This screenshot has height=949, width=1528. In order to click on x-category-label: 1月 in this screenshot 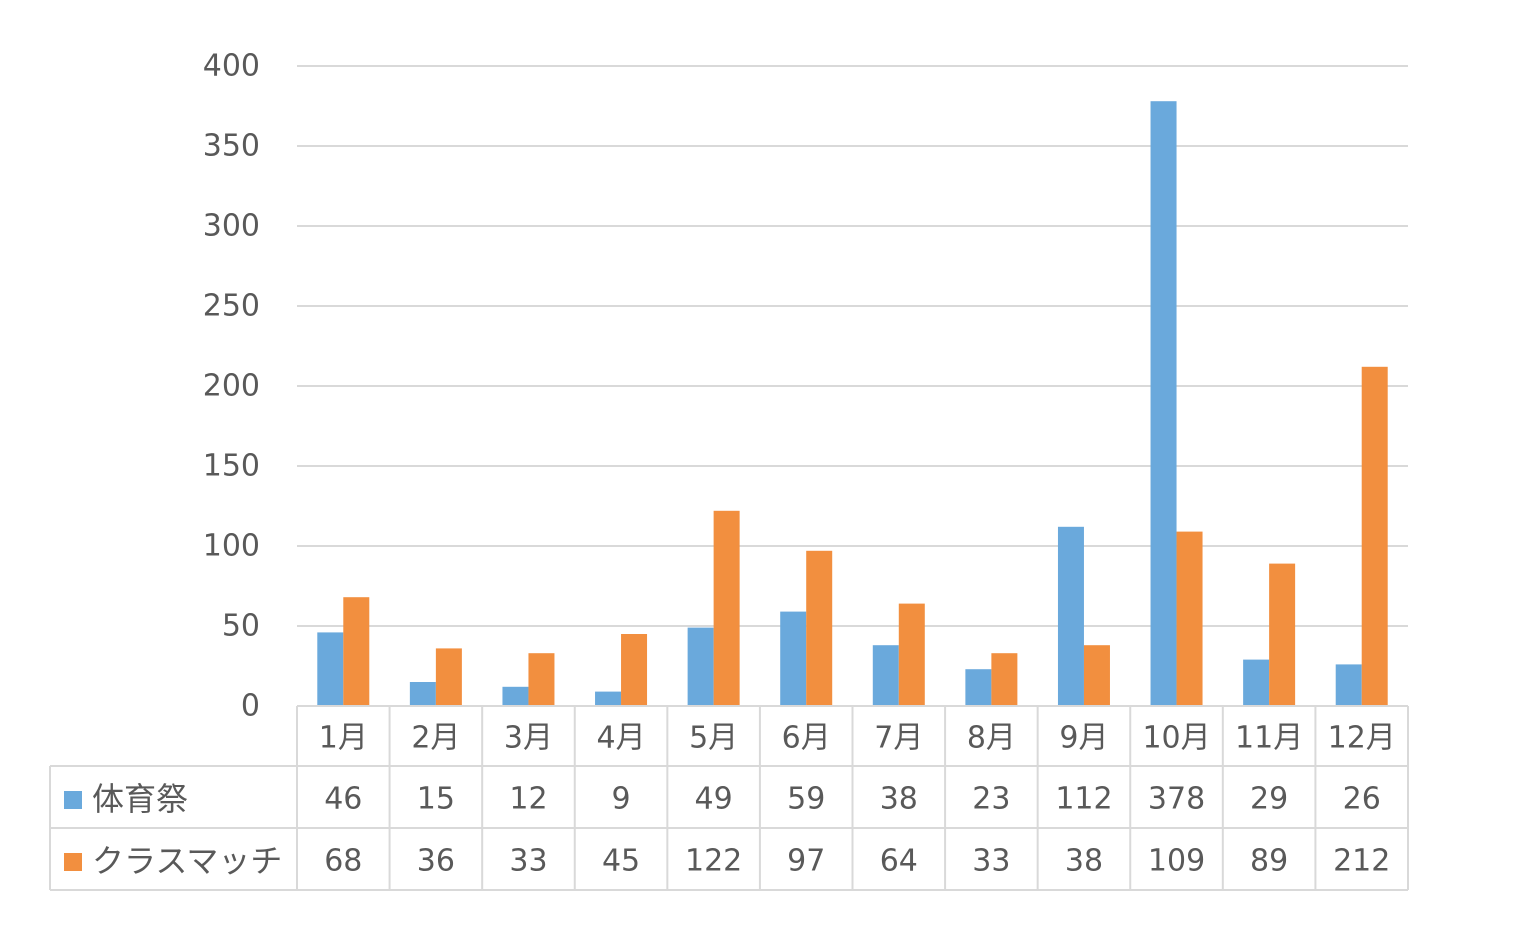, I will do `click(343, 738)`.